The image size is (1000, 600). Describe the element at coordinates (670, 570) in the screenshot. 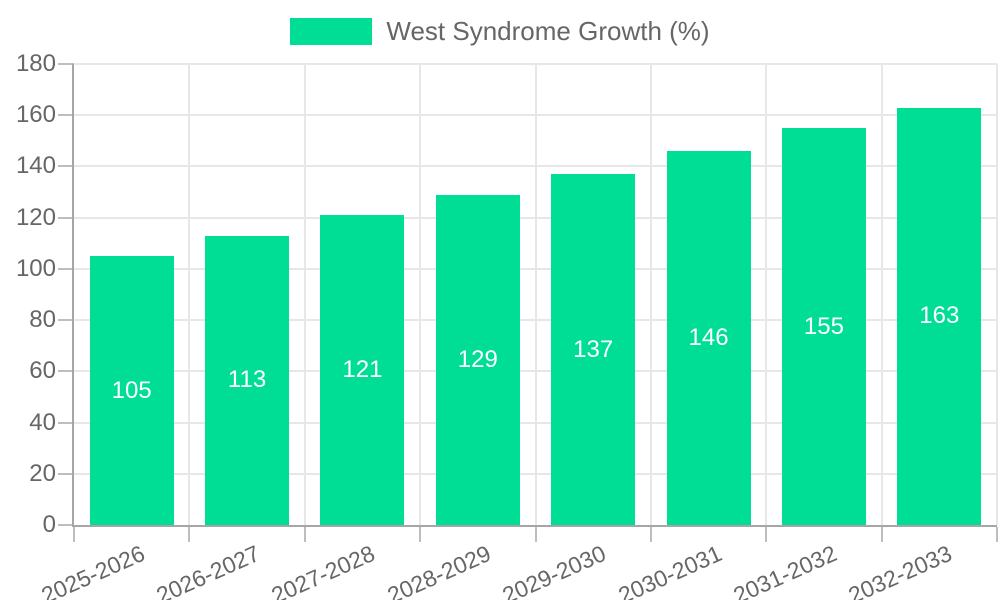

I see `x-axis-tick-label: 2030-2031` at that location.